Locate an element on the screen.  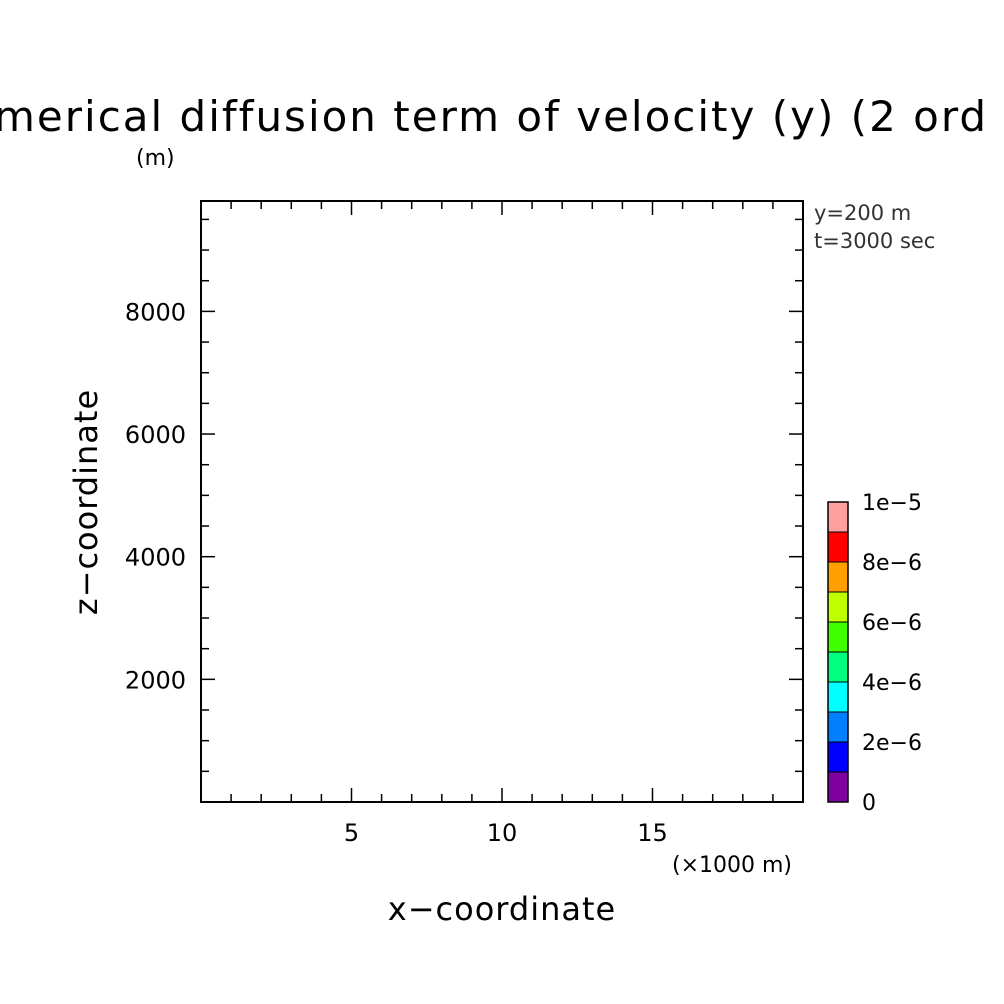
x-tick-label: 10 is located at coordinates (502, 833).